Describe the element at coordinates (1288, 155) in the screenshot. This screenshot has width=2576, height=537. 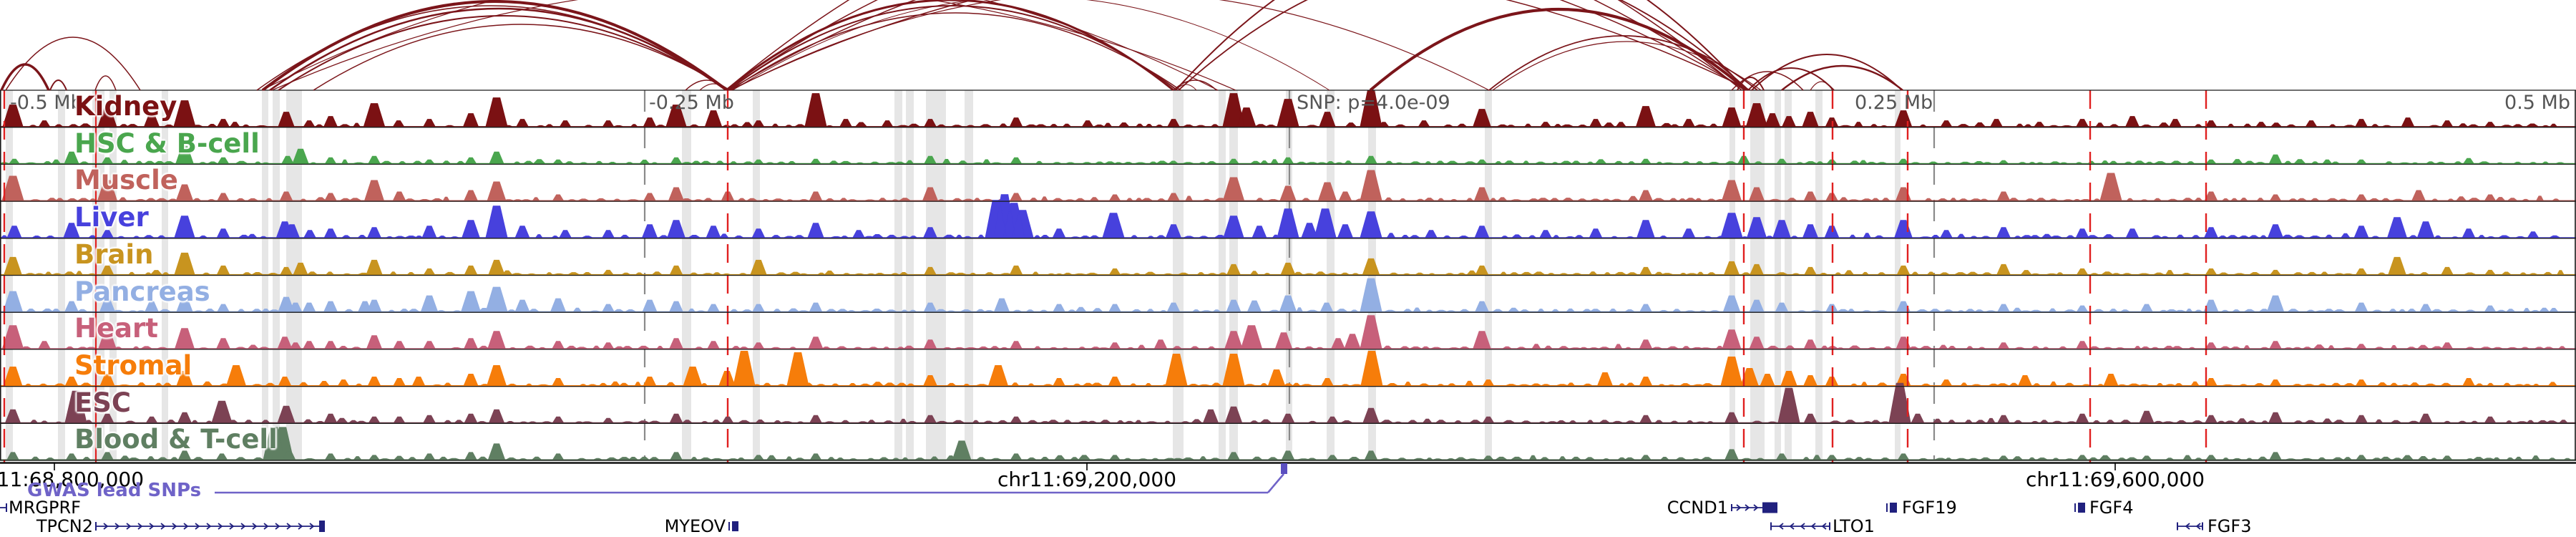
I see `signal-hsc-b-cell` at that location.